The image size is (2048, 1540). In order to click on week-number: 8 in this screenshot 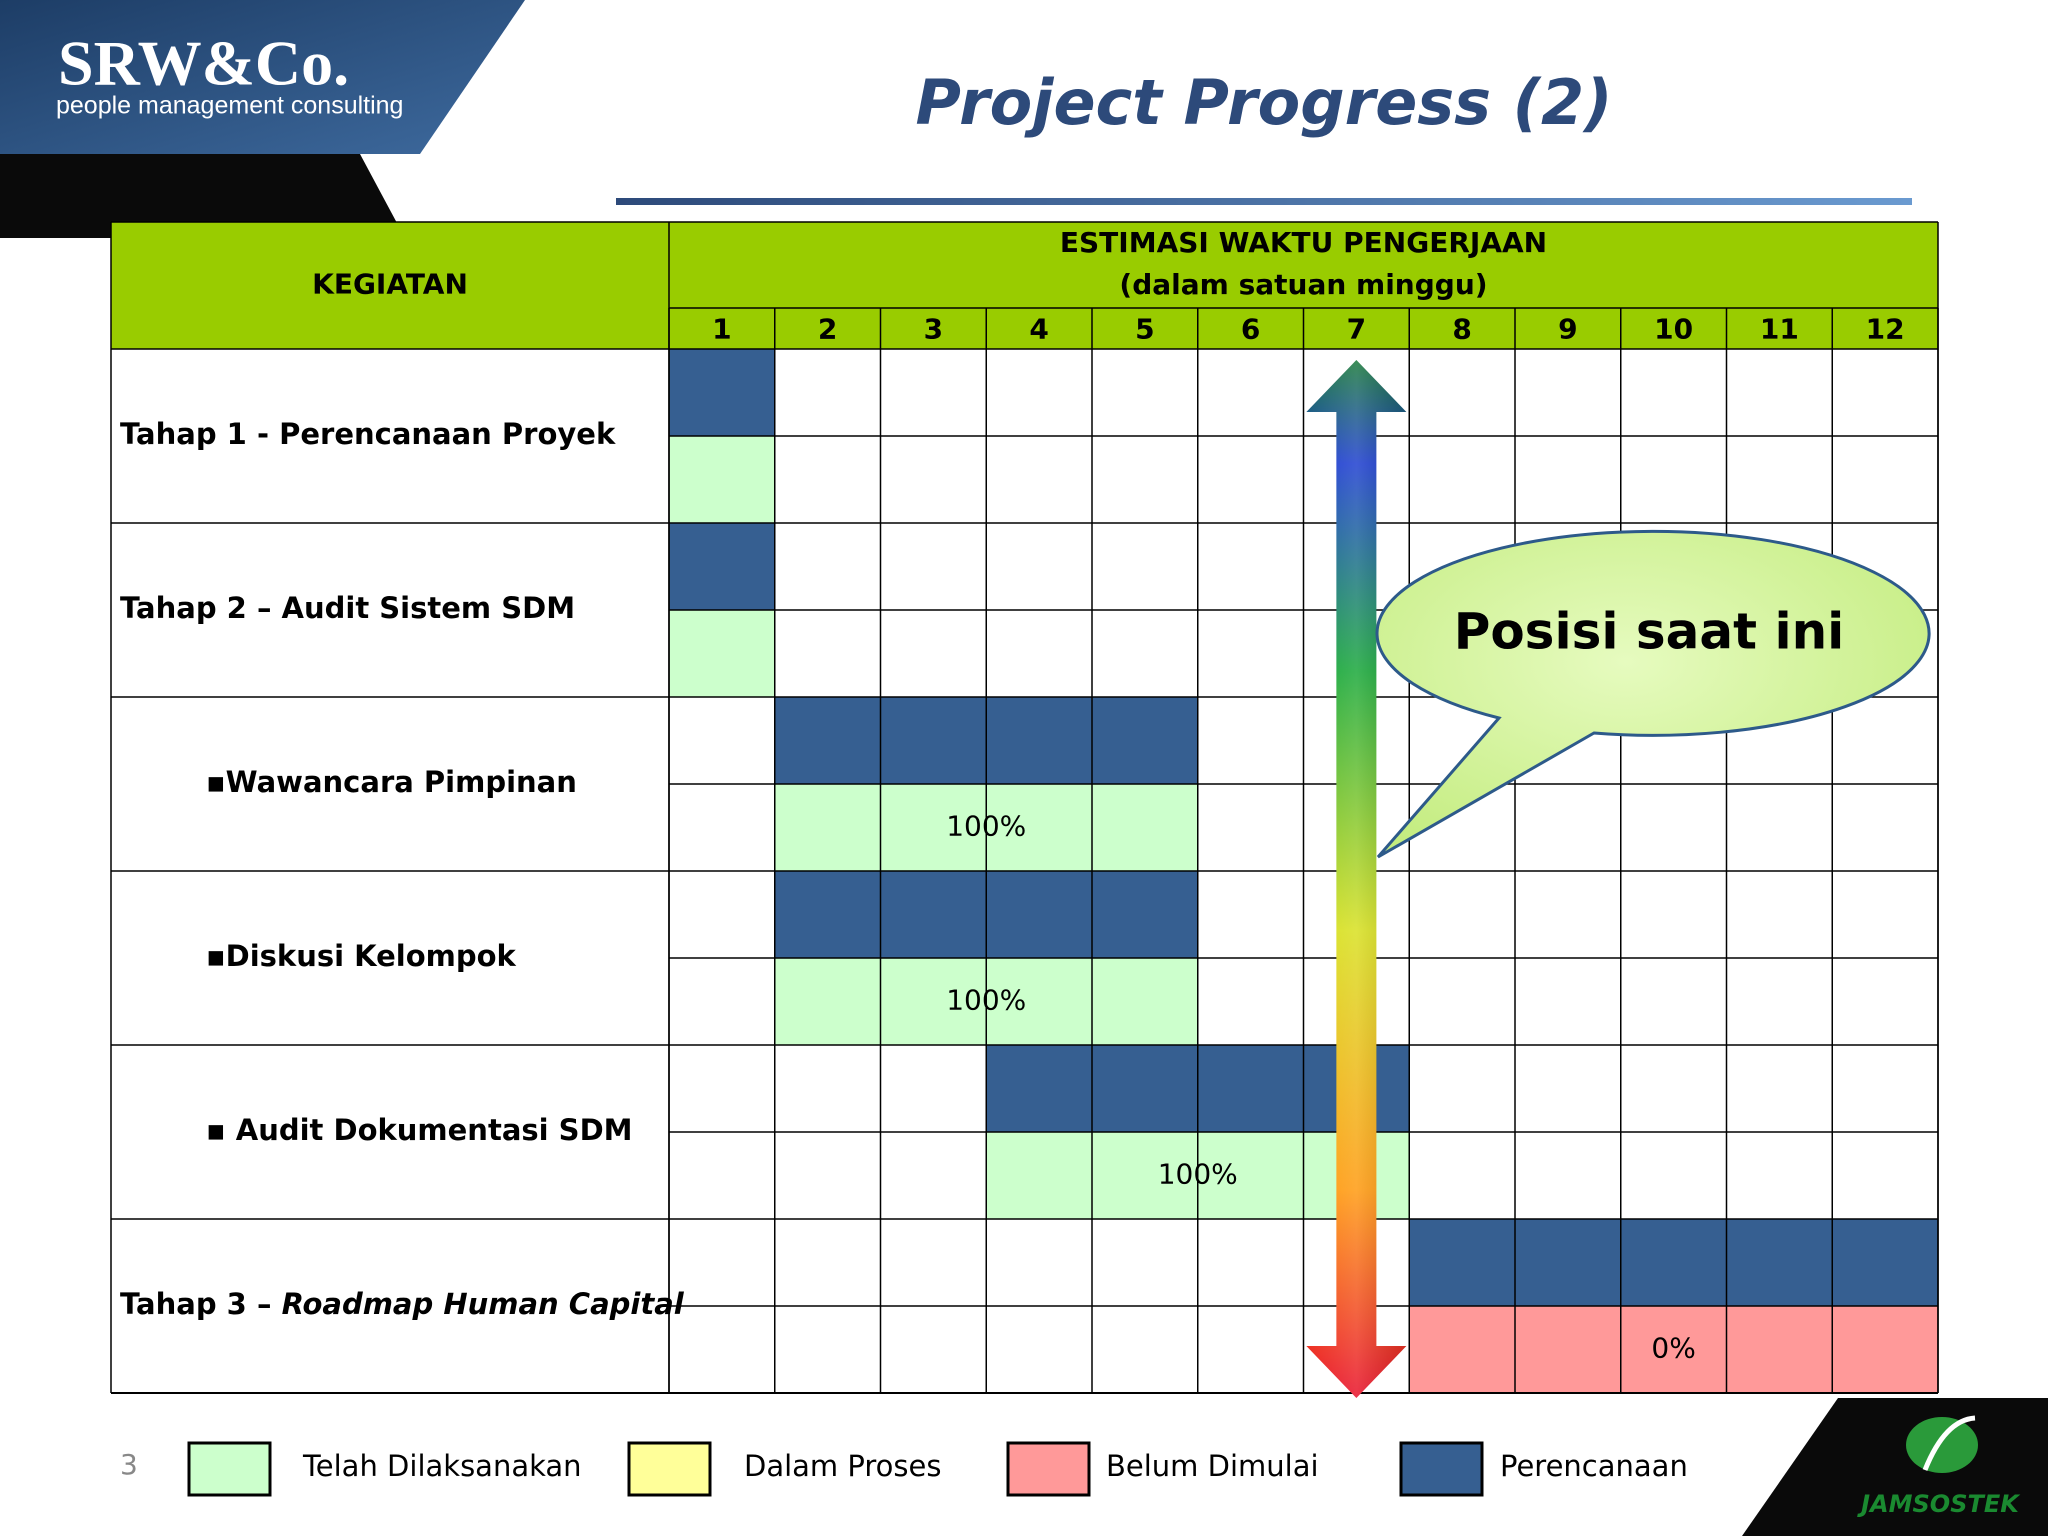, I will do `click(1461, 329)`.